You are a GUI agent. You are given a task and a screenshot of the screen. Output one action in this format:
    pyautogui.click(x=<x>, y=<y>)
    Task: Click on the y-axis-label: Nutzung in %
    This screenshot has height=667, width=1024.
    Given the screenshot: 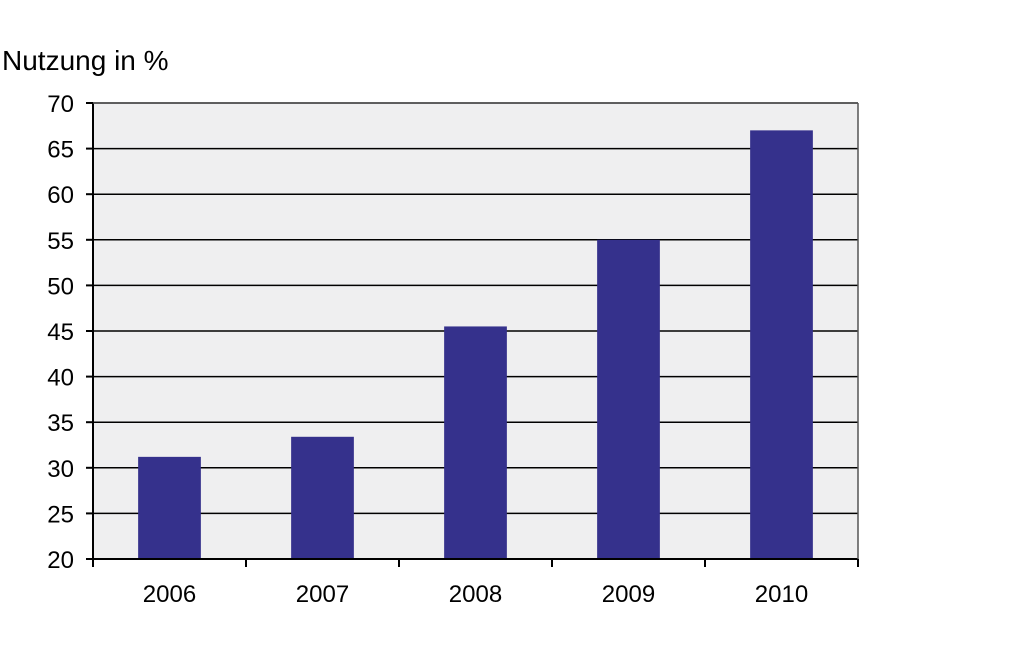 What is the action you would take?
    pyautogui.click(x=85, y=60)
    